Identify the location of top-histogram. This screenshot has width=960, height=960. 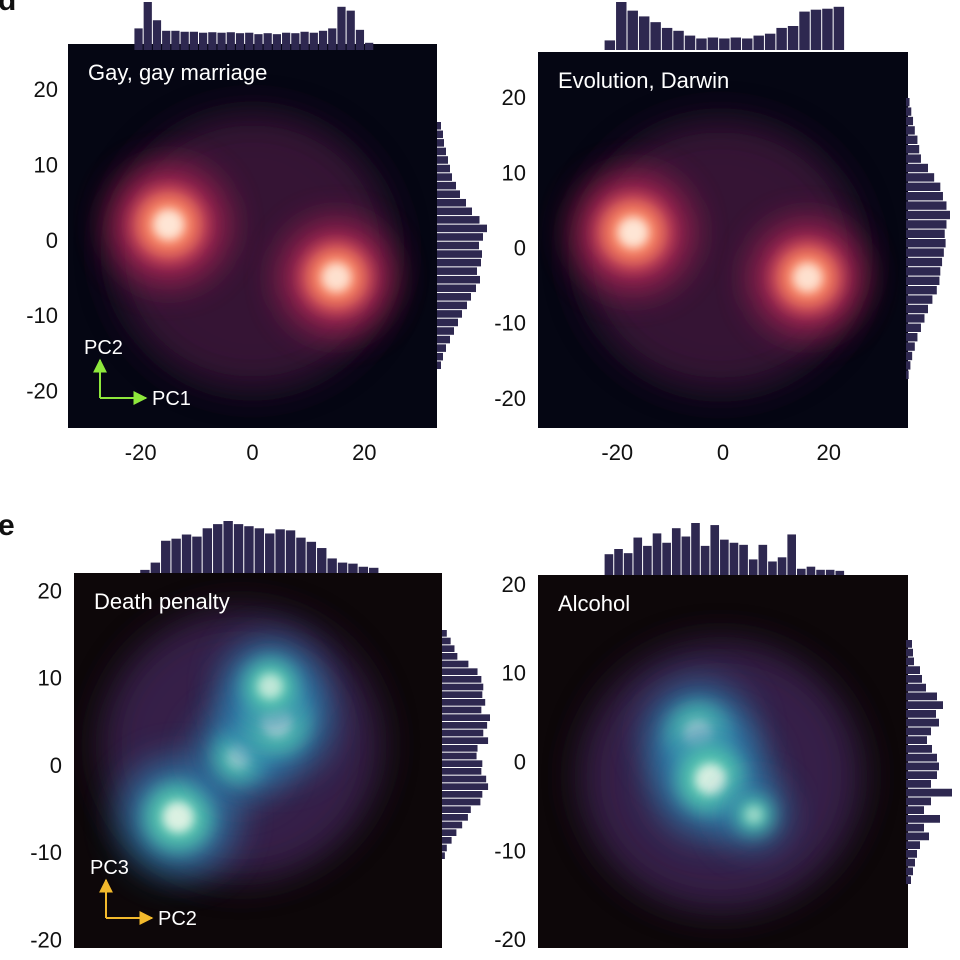
(724, 549).